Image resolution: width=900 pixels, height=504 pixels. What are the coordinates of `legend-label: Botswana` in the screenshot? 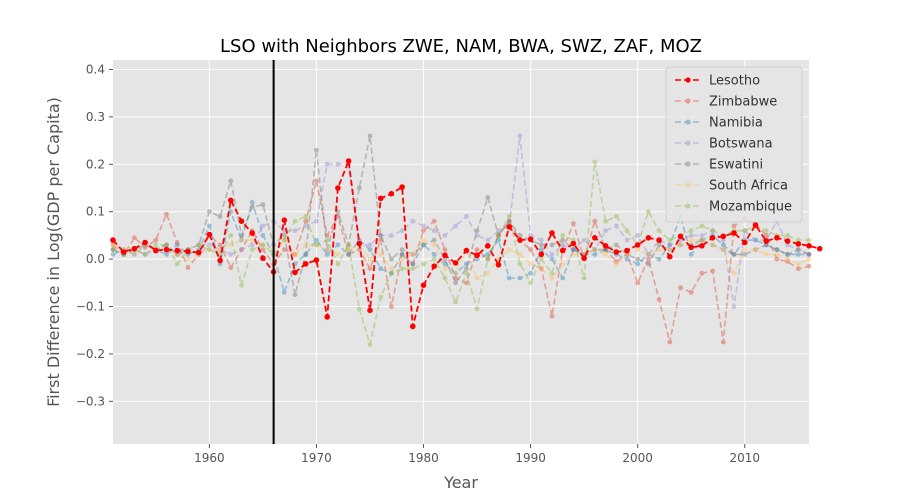 It's located at (741, 144).